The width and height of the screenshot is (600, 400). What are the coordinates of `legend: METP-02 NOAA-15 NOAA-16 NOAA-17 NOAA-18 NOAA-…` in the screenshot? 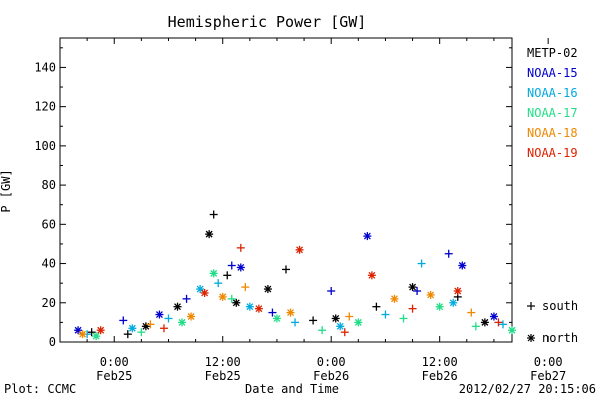 It's located at (552, 103).